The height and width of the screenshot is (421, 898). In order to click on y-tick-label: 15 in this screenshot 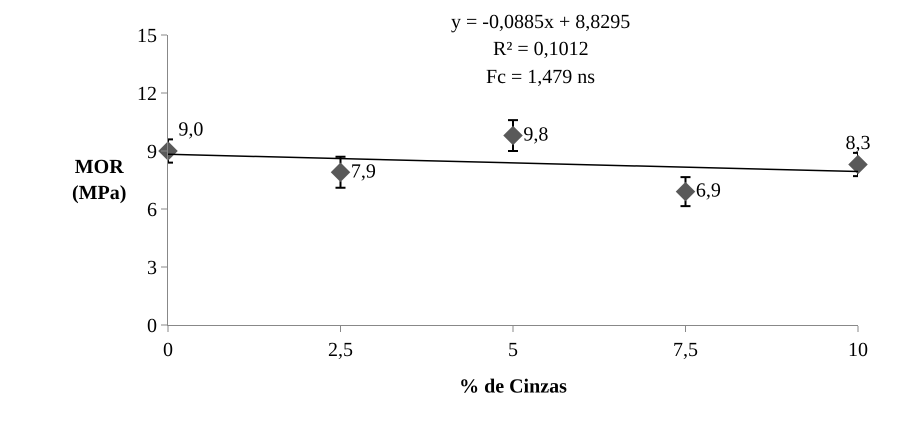, I will do `click(147, 36)`.